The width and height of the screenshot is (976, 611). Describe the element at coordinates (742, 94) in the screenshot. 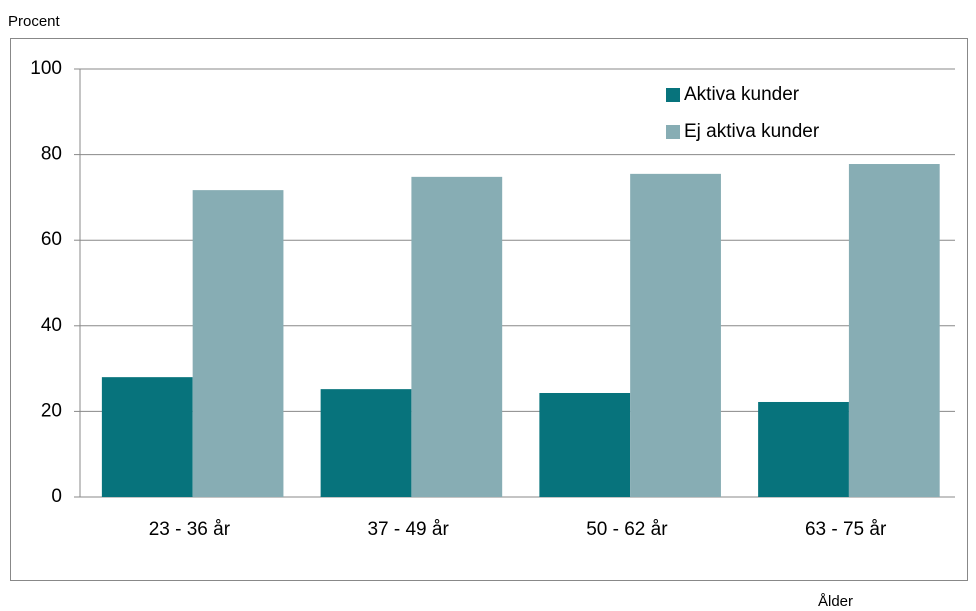

I see `legend-label: Aktiva kunder` at that location.